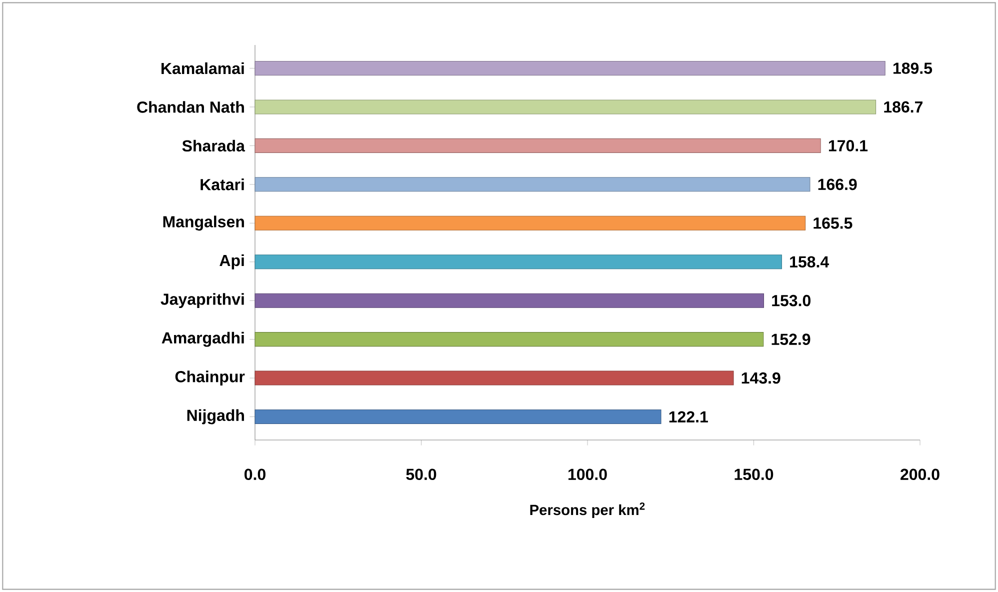 The height and width of the screenshot is (592, 998). I want to click on data-label: 166.9, so click(837, 184).